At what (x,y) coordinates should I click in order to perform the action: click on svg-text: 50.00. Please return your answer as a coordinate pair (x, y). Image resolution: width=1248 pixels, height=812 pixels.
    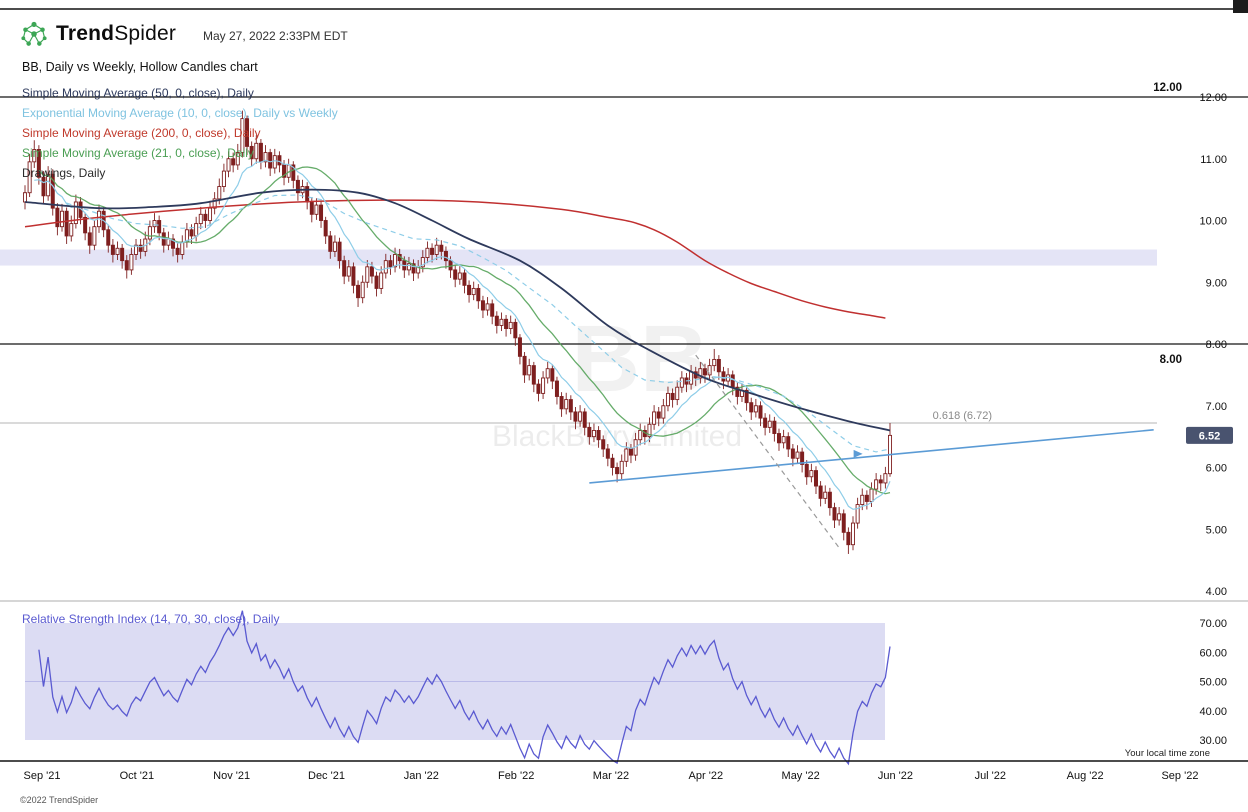
    Looking at the image, I should click on (1213, 683).